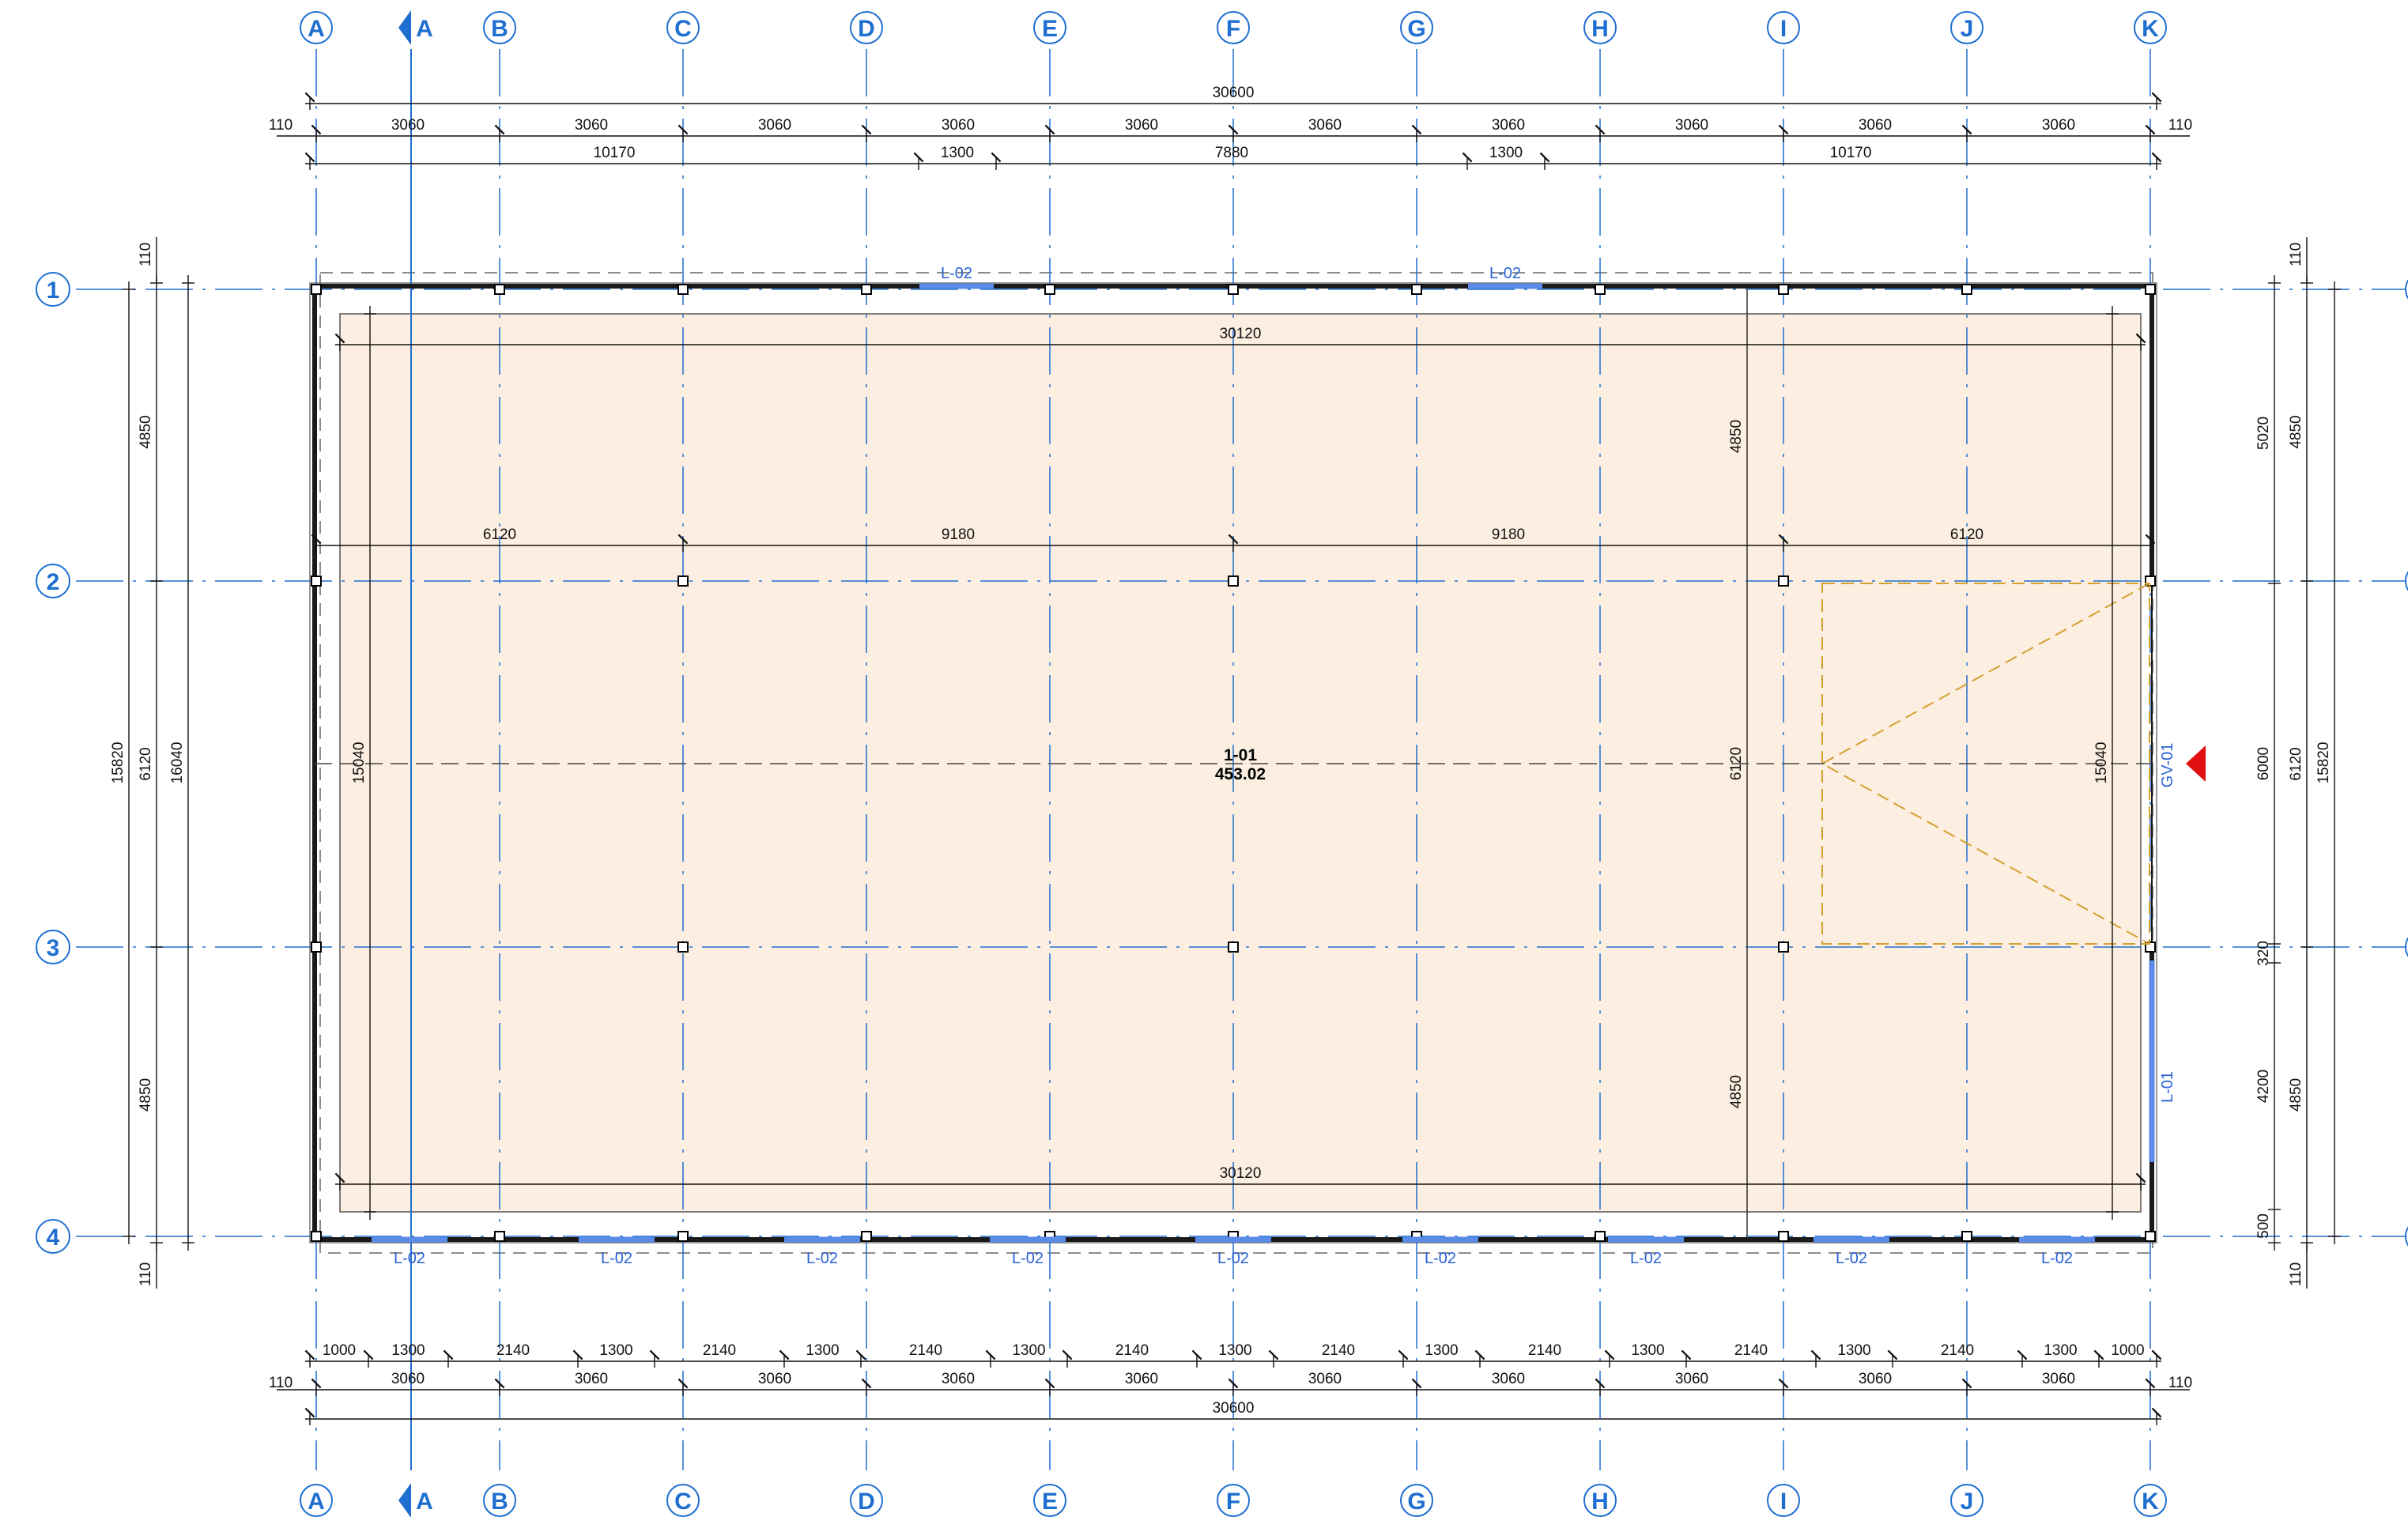 The width and height of the screenshot is (2408, 1517). I want to click on grid-label-F: F, so click(1233, 1502).